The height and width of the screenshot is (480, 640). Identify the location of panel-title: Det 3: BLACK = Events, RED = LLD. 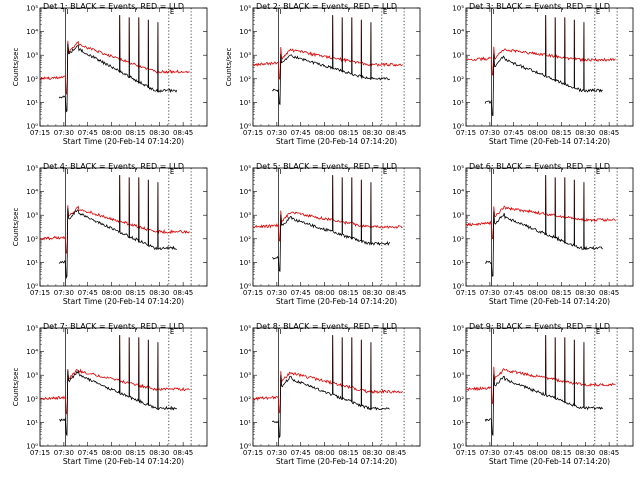
(539, 6).